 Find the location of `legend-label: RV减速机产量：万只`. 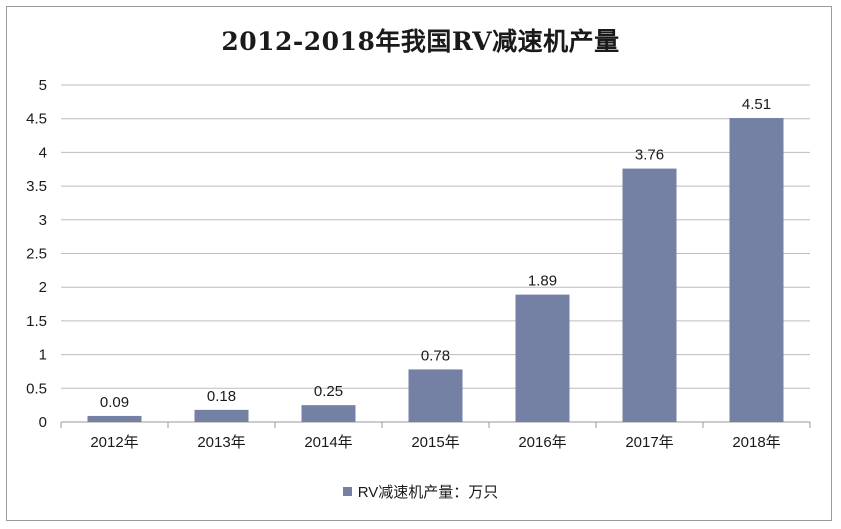

legend-label: RV减速机产量：万只 is located at coordinates (428, 492).